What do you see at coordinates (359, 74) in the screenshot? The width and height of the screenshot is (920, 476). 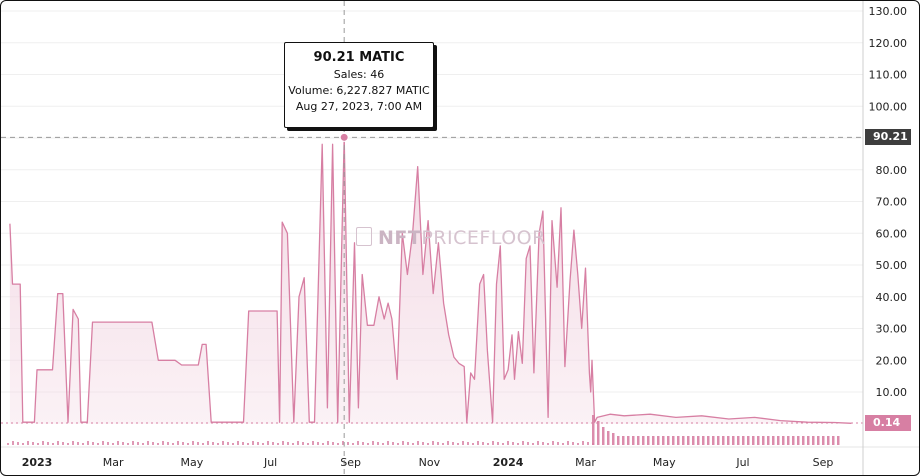 I see `tooltip-sales: Sales: 46` at bounding box center [359, 74].